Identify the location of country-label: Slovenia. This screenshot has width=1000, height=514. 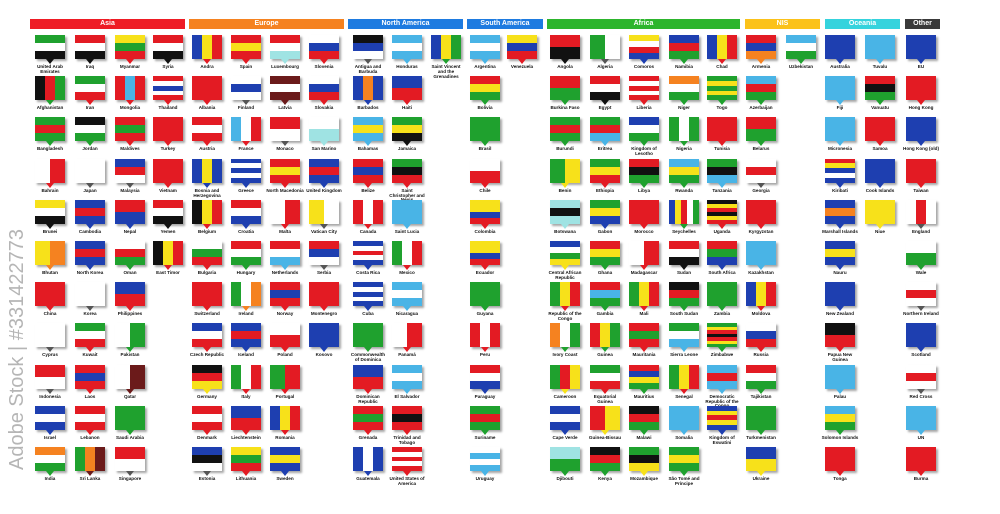
(324, 66).